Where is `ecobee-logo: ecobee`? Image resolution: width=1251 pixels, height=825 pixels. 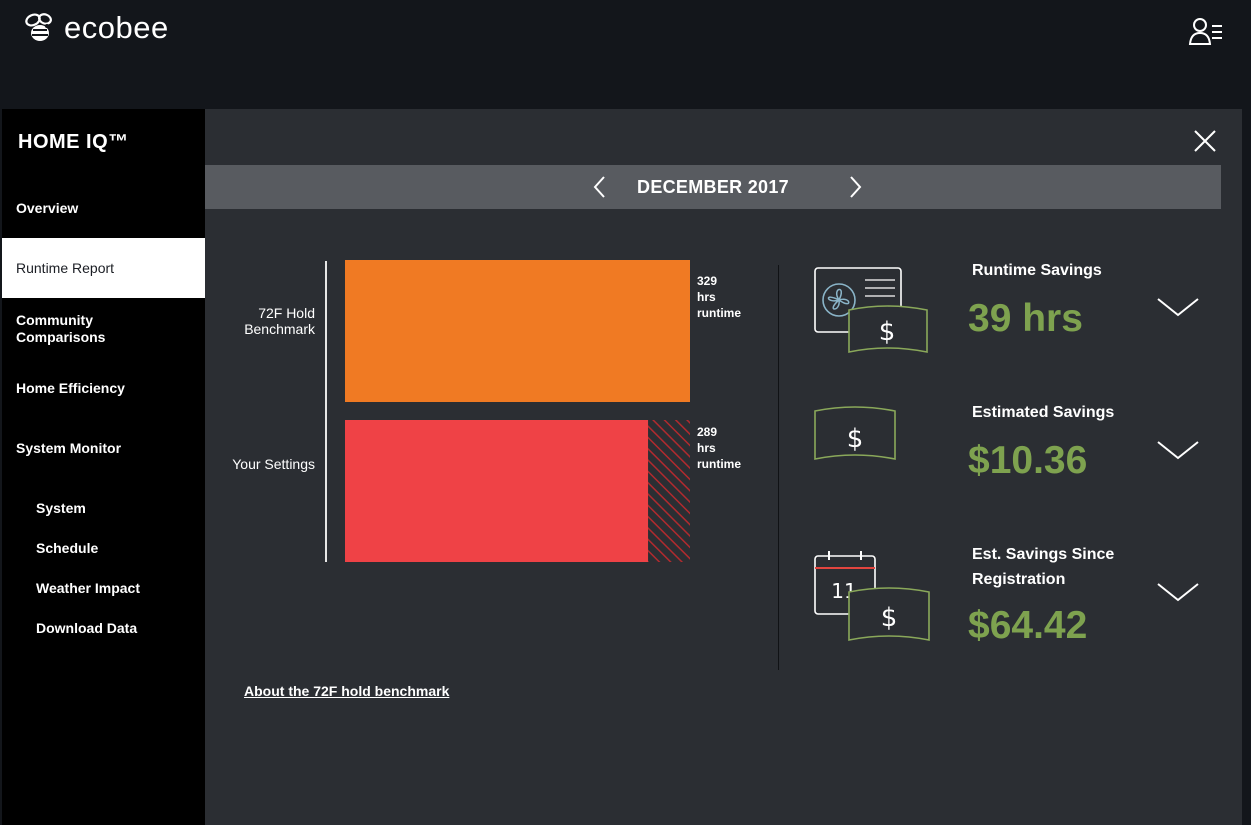
ecobee-logo: ecobee is located at coordinates (95, 28).